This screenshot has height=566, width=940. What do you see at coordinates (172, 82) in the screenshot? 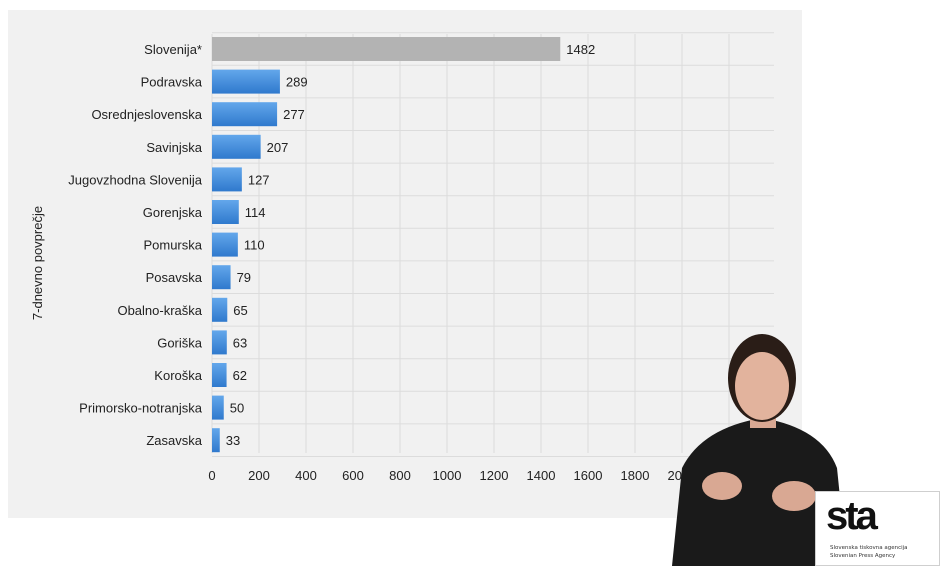
I see `category-label: Podravska` at bounding box center [172, 82].